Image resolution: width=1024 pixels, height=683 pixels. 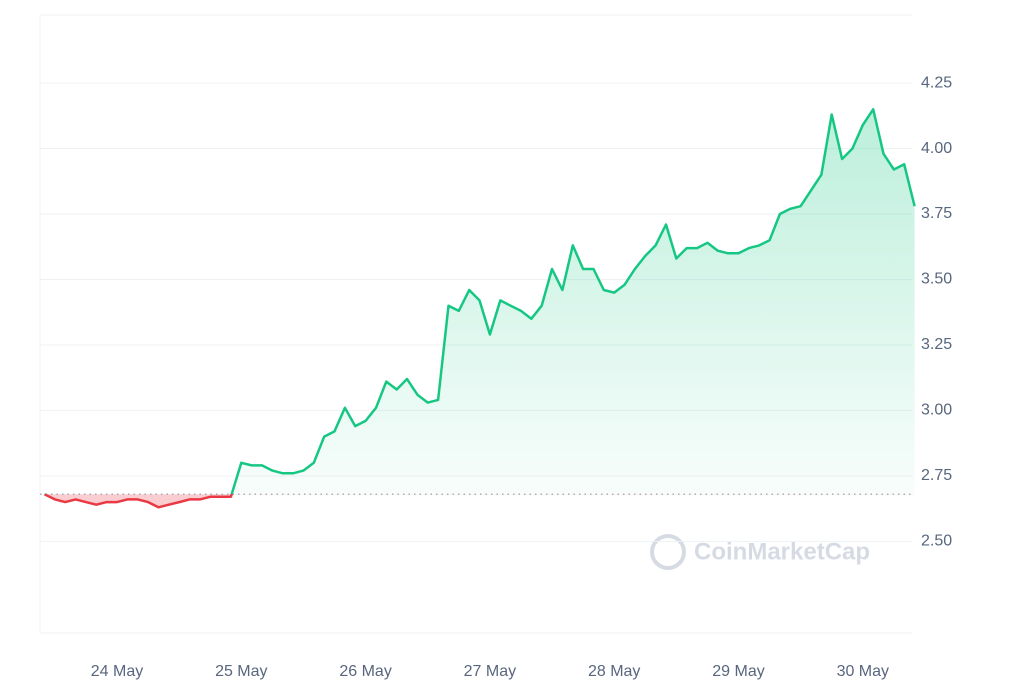 I want to click on y-tick-label: 4.00, so click(x=936, y=148).